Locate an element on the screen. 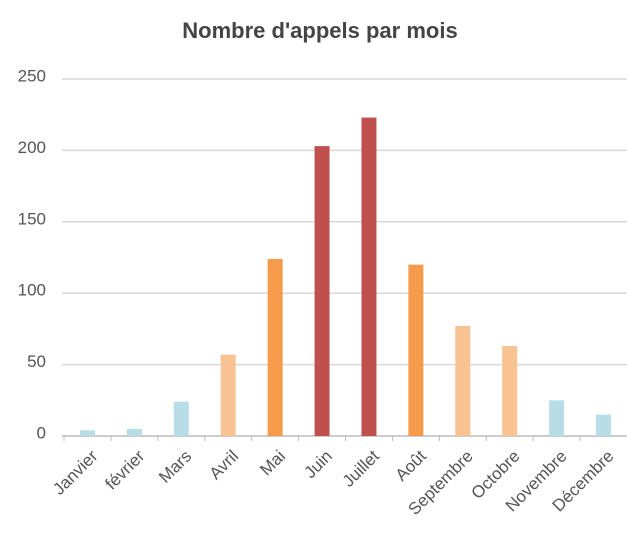  x-tick-label: Août is located at coordinates (411, 465).